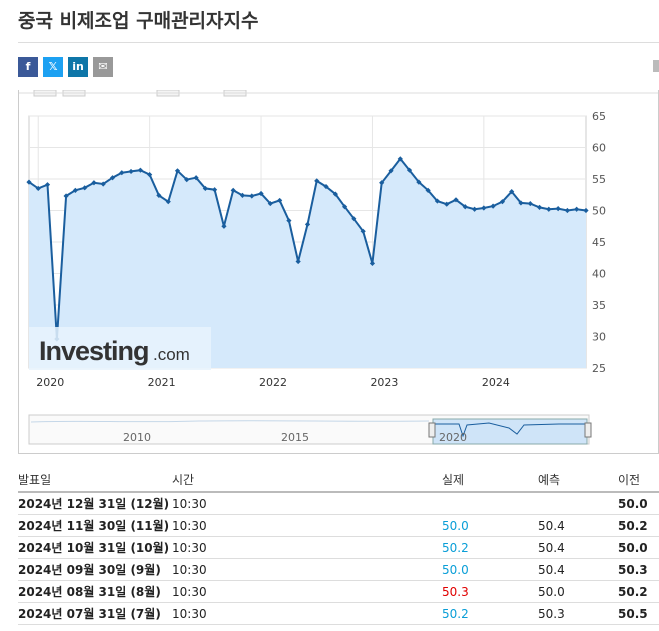 This screenshot has height=631, width=659. What do you see at coordinates (94, 351) in the screenshot?
I see `logo-text-main: Investing` at bounding box center [94, 351].